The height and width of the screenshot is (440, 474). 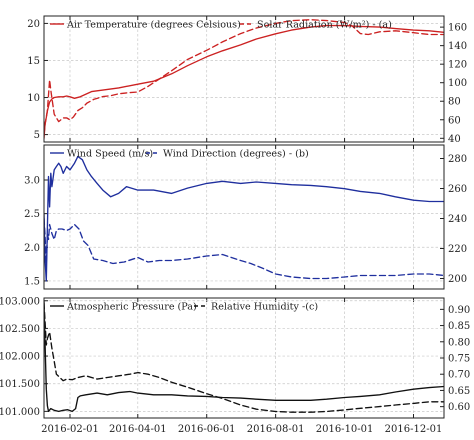 I want to click on y-right-tick-label: 140, so click(x=457, y=46).